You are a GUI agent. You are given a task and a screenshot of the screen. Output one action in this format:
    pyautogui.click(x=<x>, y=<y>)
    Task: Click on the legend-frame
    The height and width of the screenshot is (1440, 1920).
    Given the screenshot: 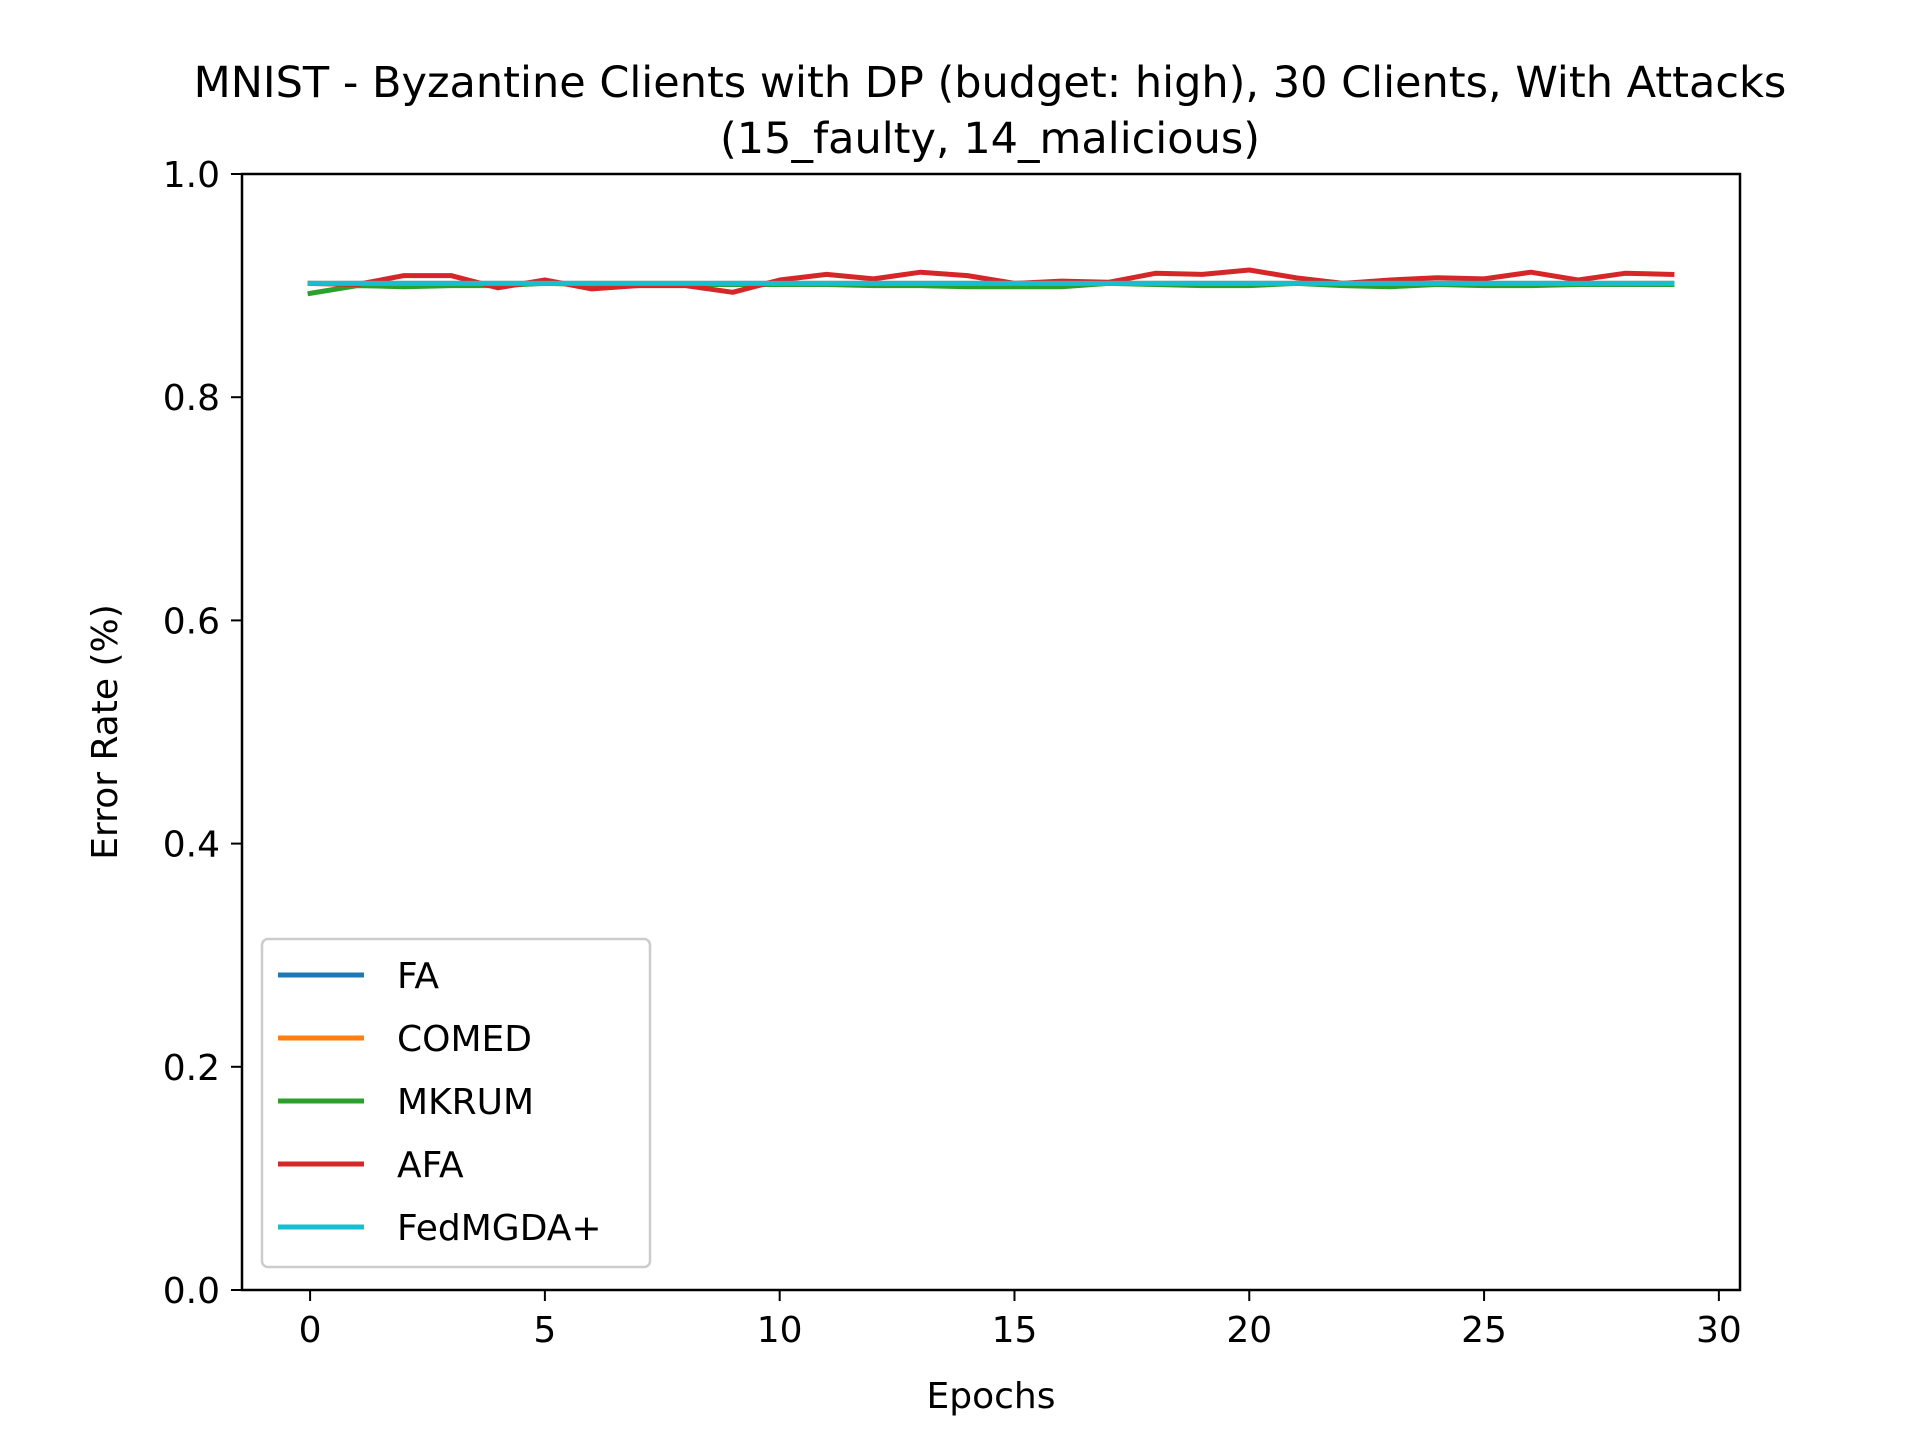 What is the action you would take?
    pyautogui.click(x=456, y=1103)
    